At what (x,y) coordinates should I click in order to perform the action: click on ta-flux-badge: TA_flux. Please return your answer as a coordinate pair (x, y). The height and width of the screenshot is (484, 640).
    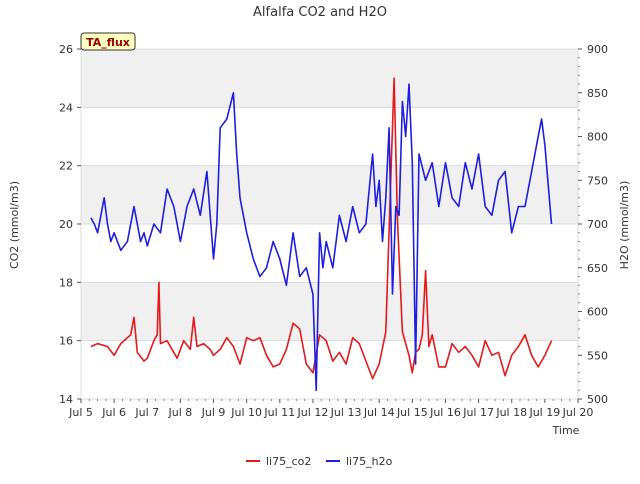
    Looking at the image, I should click on (108, 41).